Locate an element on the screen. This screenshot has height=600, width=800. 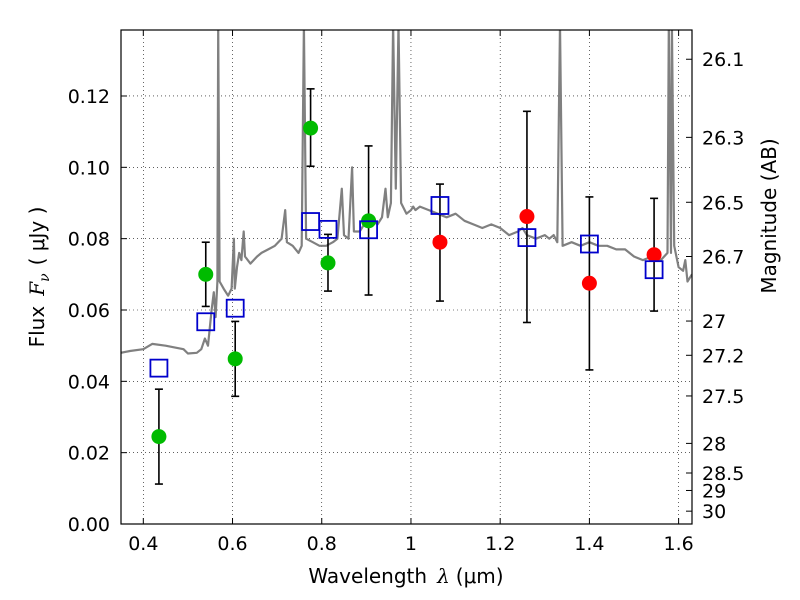
y2-tick-label: 28 is located at coordinates (714, 444).